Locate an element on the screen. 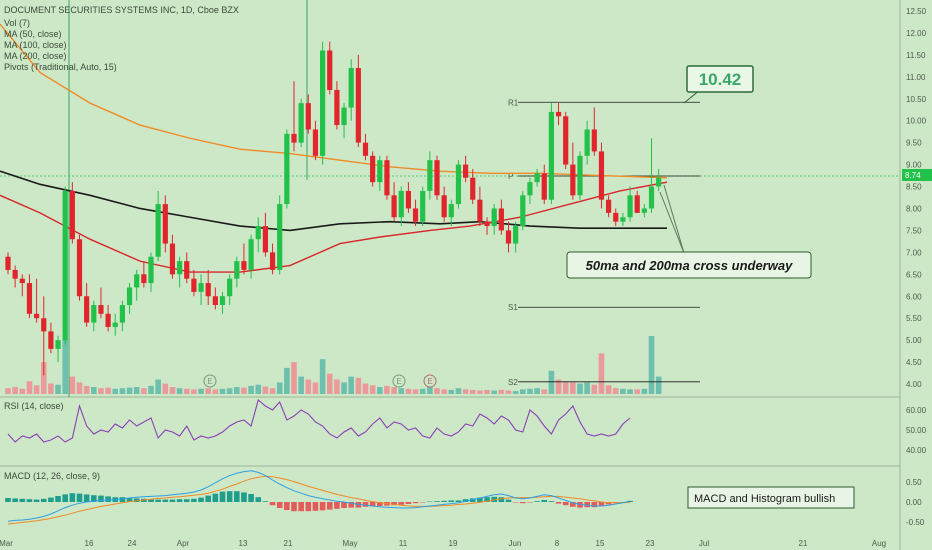 This screenshot has width=932, height=550. price-axis-tick: 8.50 is located at coordinates (914, 187).